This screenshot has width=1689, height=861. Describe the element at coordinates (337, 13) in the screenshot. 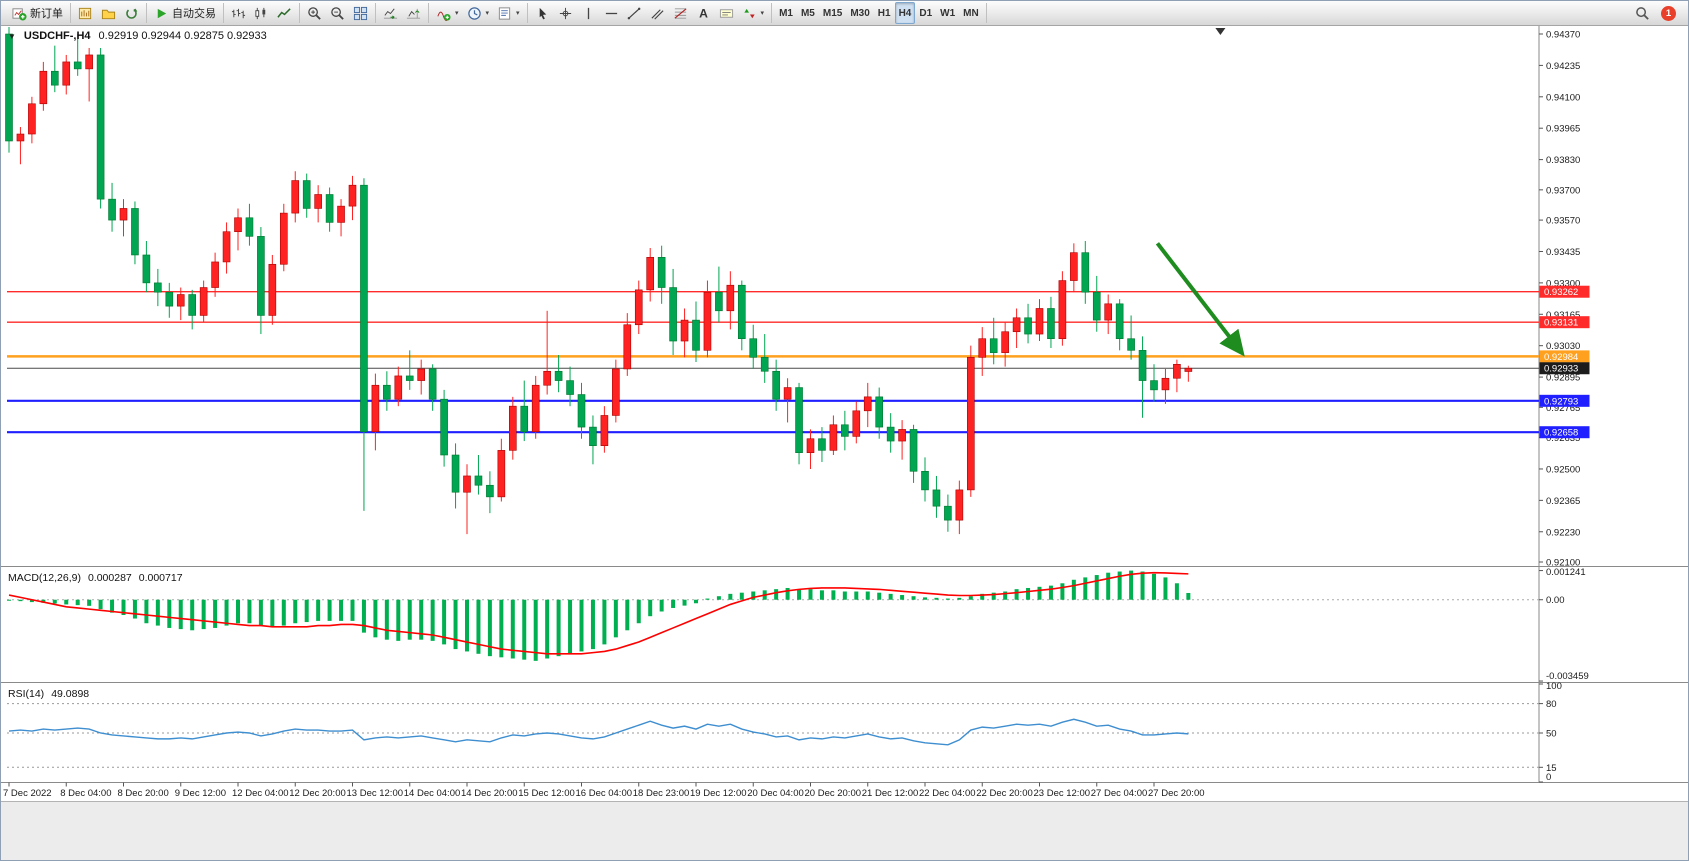

I see `zoom-out-button` at that location.